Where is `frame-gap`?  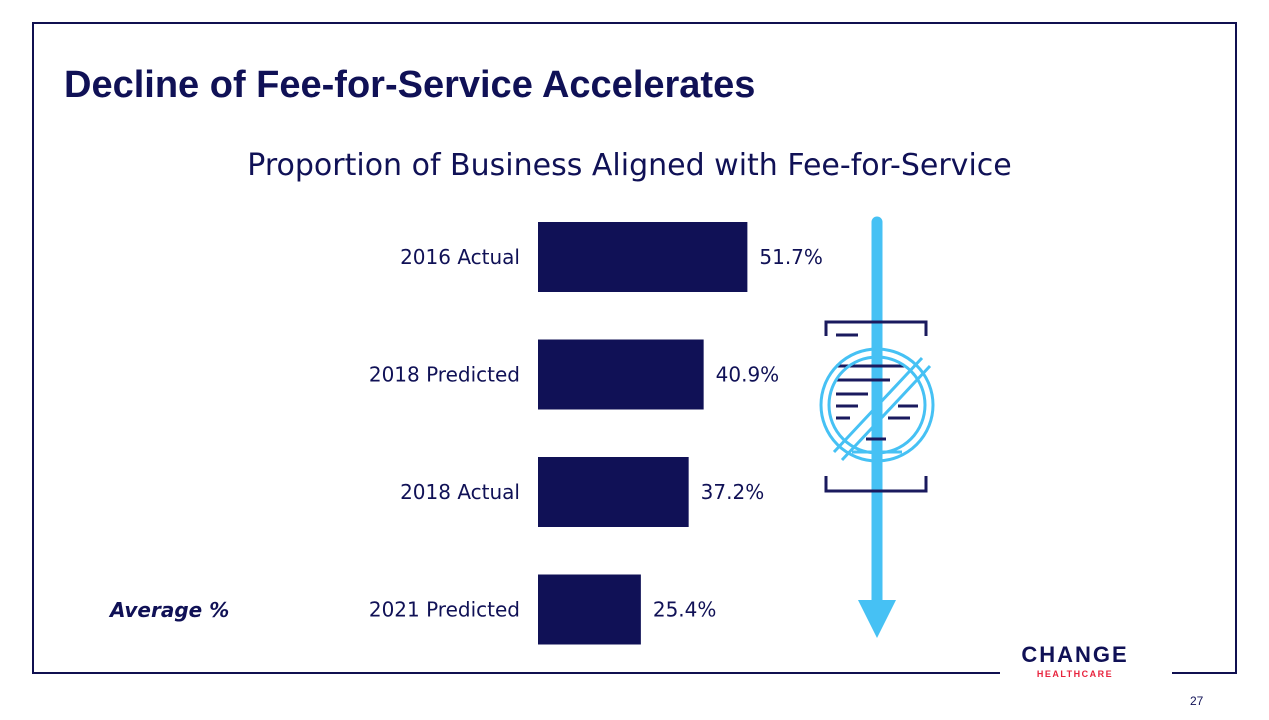 frame-gap is located at coordinates (1086, 675).